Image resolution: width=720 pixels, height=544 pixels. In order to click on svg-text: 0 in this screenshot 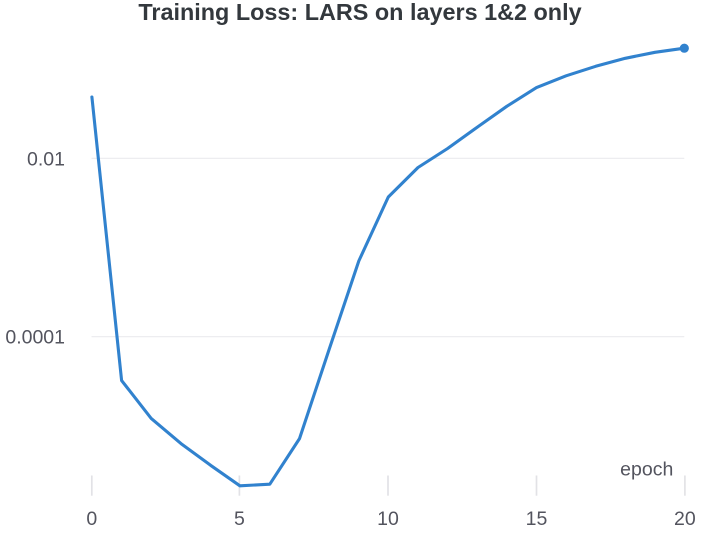, I will do `click(91, 519)`.